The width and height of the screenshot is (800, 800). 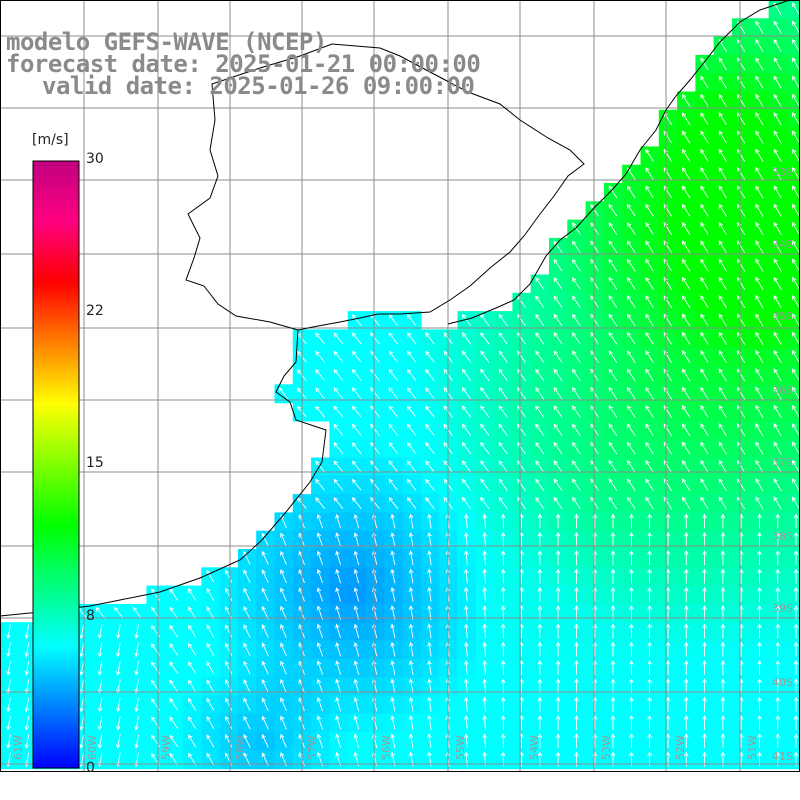 What do you see at coordinates (534, 747) in the screenshot?
I see `lon-label: 54W` at bounding box center [534, 747].